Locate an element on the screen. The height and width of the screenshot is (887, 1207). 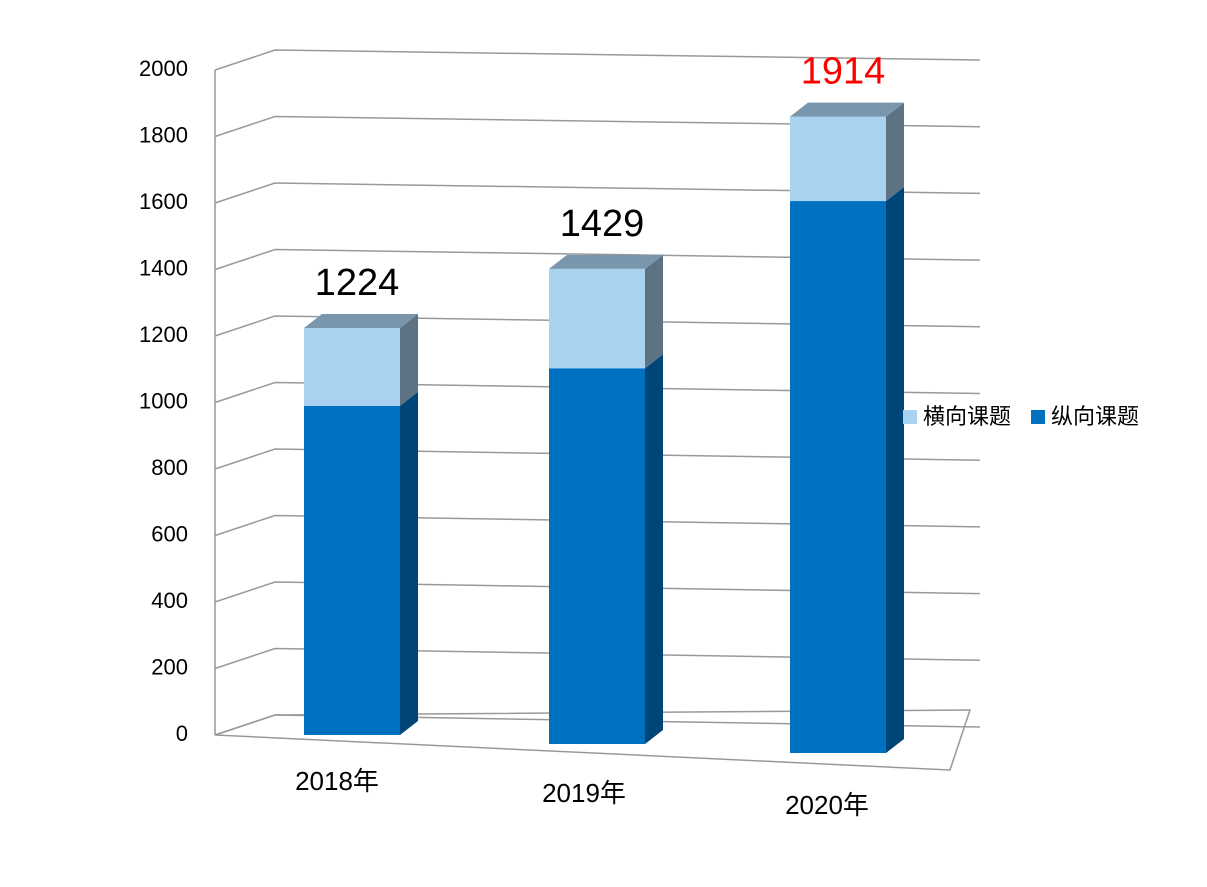
y-tick-label: 200 is located at coordinates (169, 666).